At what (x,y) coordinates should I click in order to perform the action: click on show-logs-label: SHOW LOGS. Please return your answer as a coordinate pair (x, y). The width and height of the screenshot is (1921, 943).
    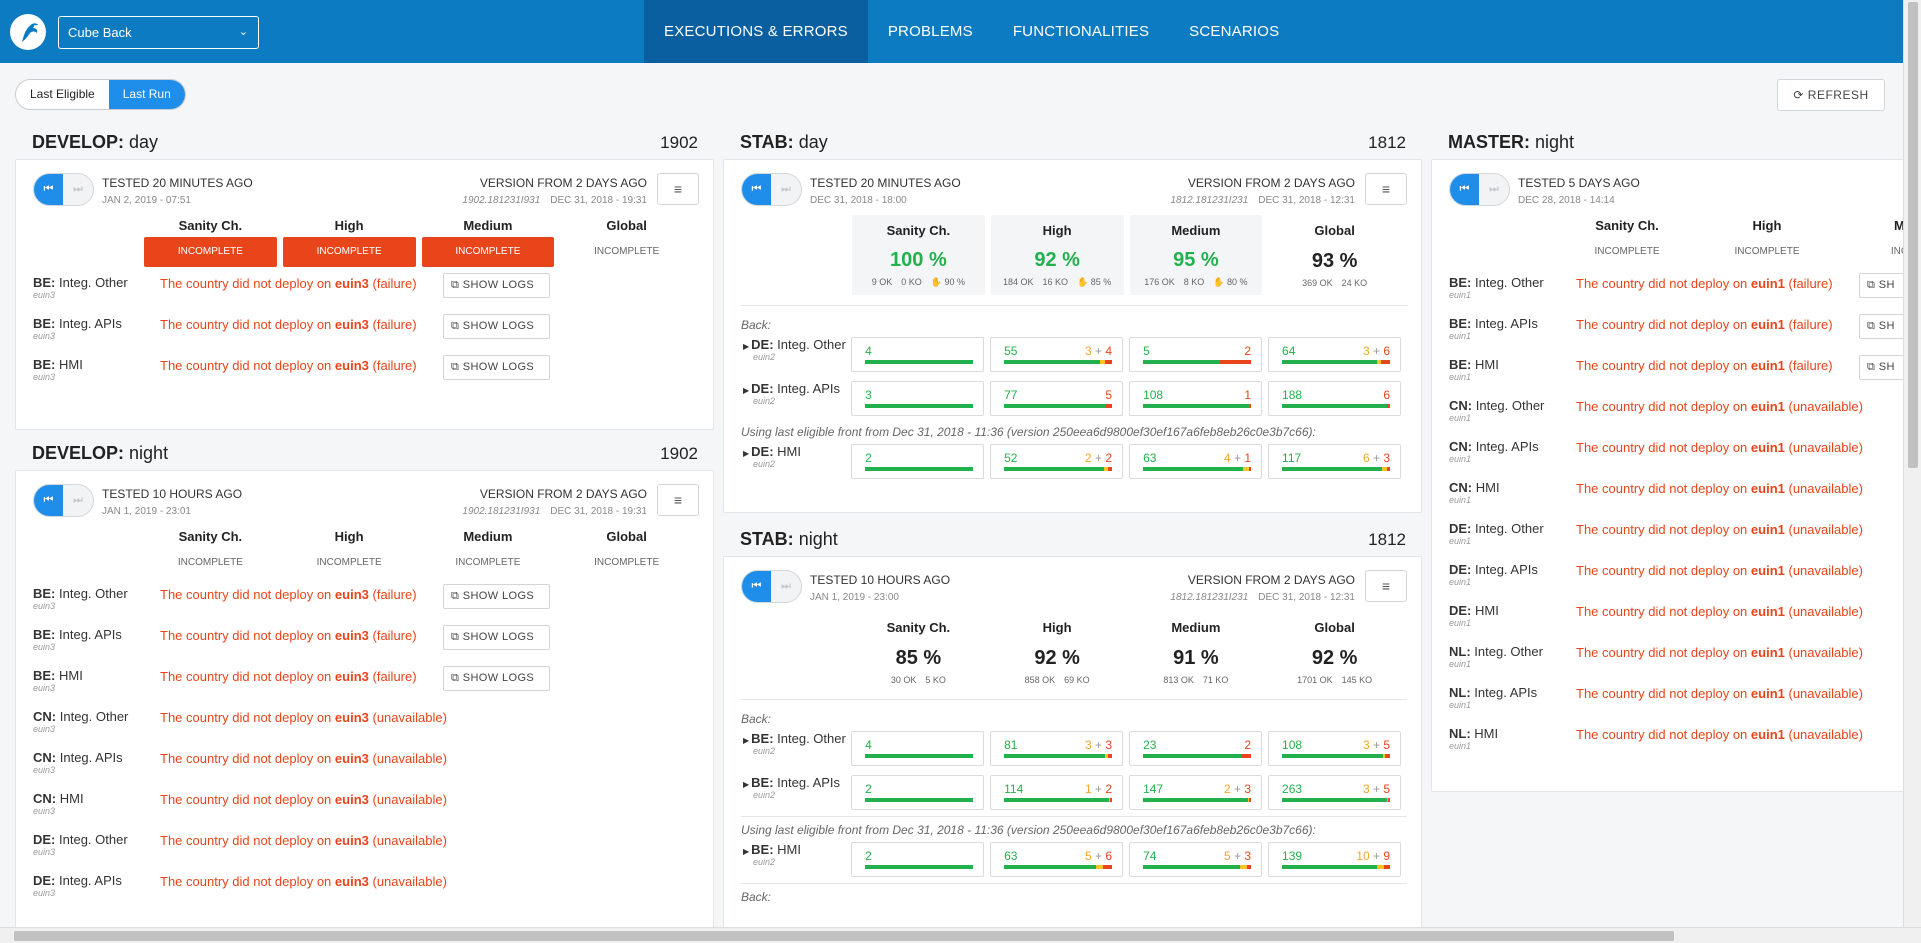
    Looking at the image, I should click on (498, 367).